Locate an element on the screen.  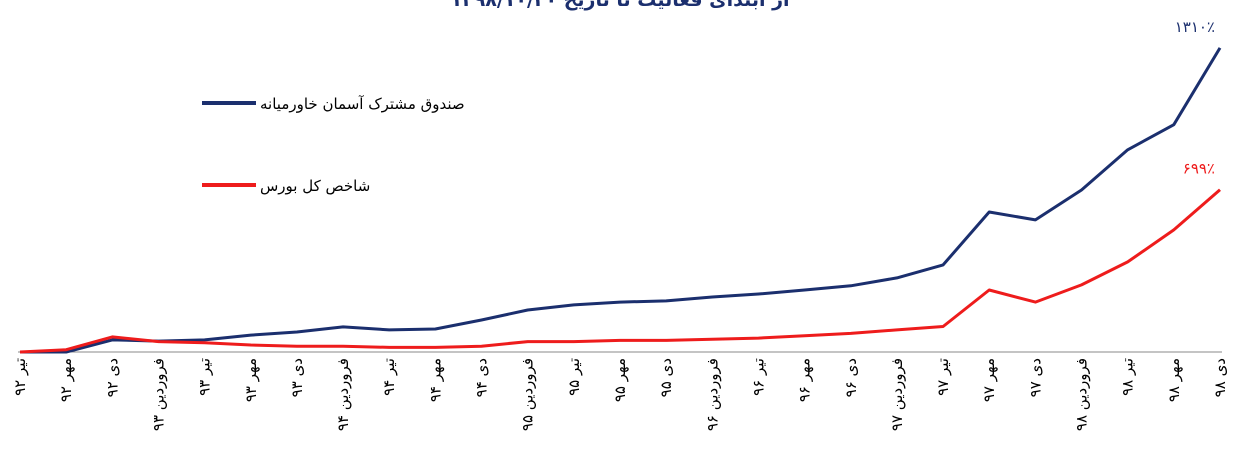
x-tick-label: مهر ۹۷ is located at coordinates (989, 380).